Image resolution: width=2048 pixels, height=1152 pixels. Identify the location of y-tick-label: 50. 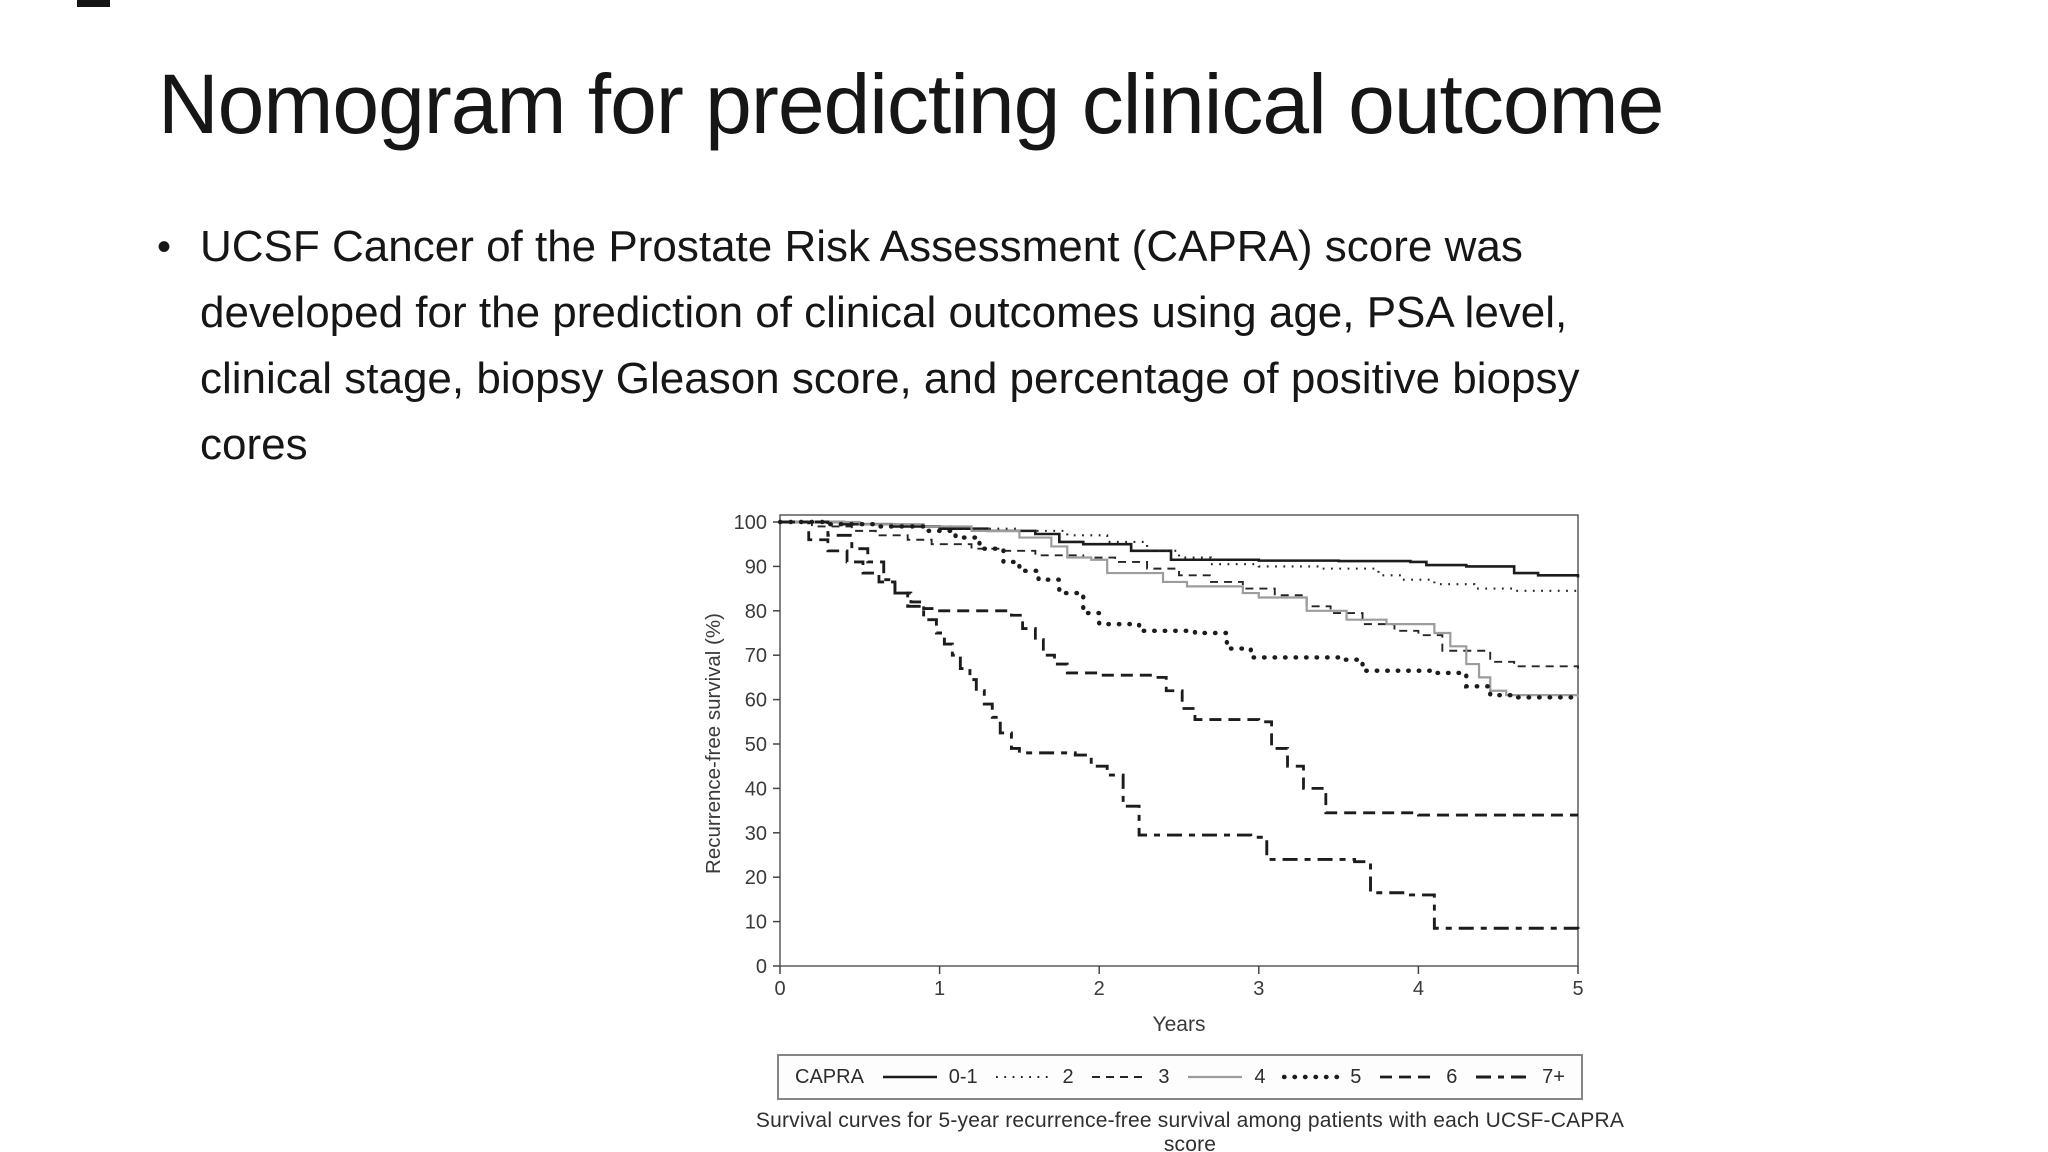
(756, 745).